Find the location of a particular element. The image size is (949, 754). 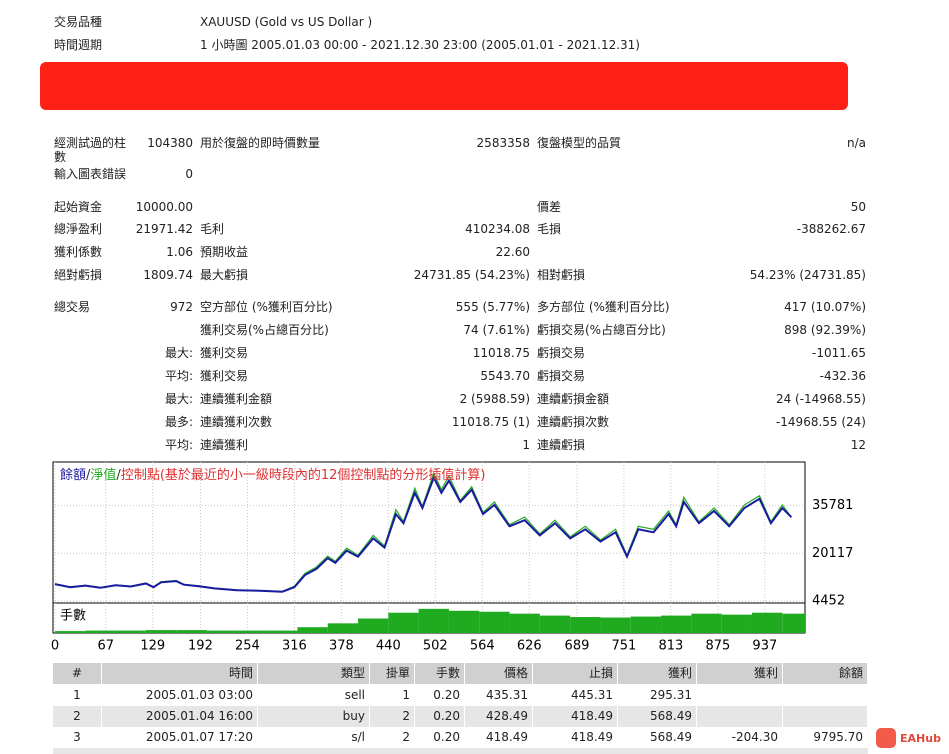

table-header: 餘額 is located at coordinates (825, 673).